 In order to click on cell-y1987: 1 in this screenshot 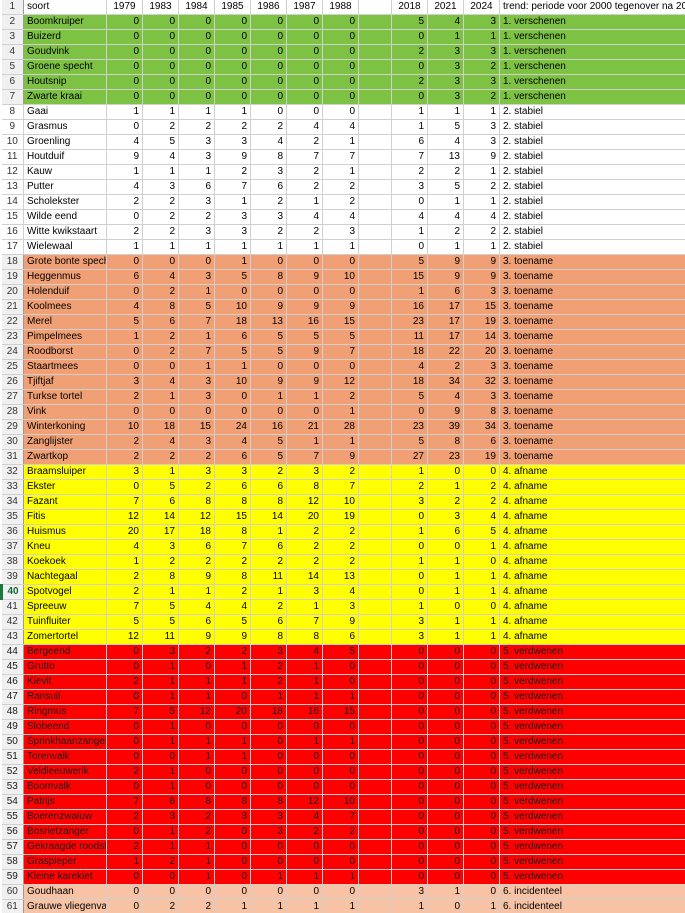, I will do `click(304, 667)`.